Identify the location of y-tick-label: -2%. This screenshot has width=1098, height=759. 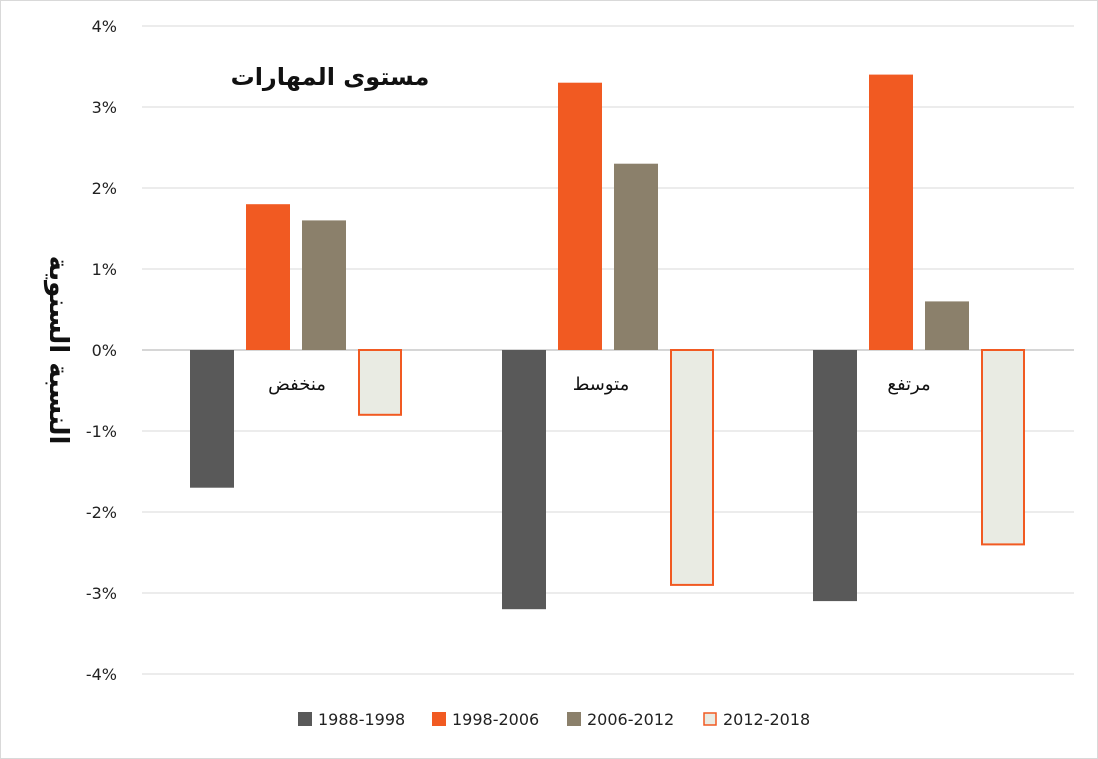
(101, 512).